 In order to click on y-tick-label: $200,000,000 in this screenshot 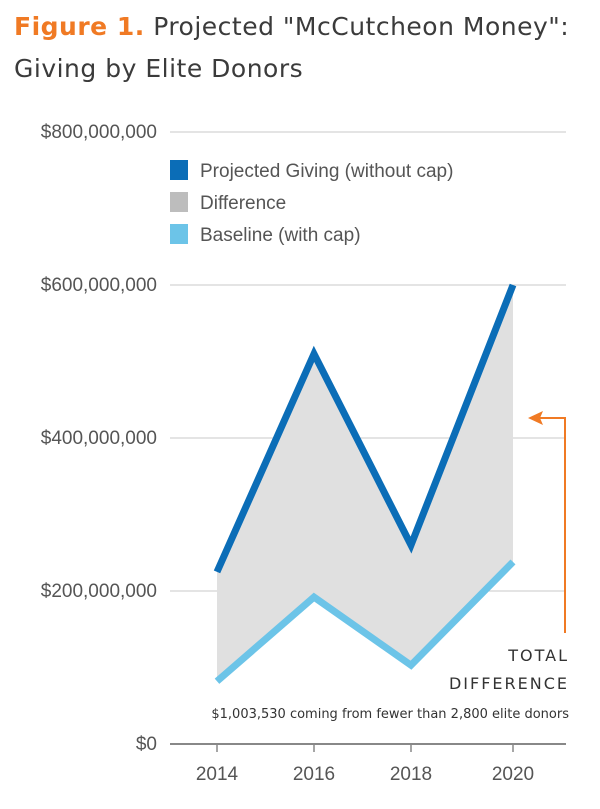, I will do `click(99, 591)`.